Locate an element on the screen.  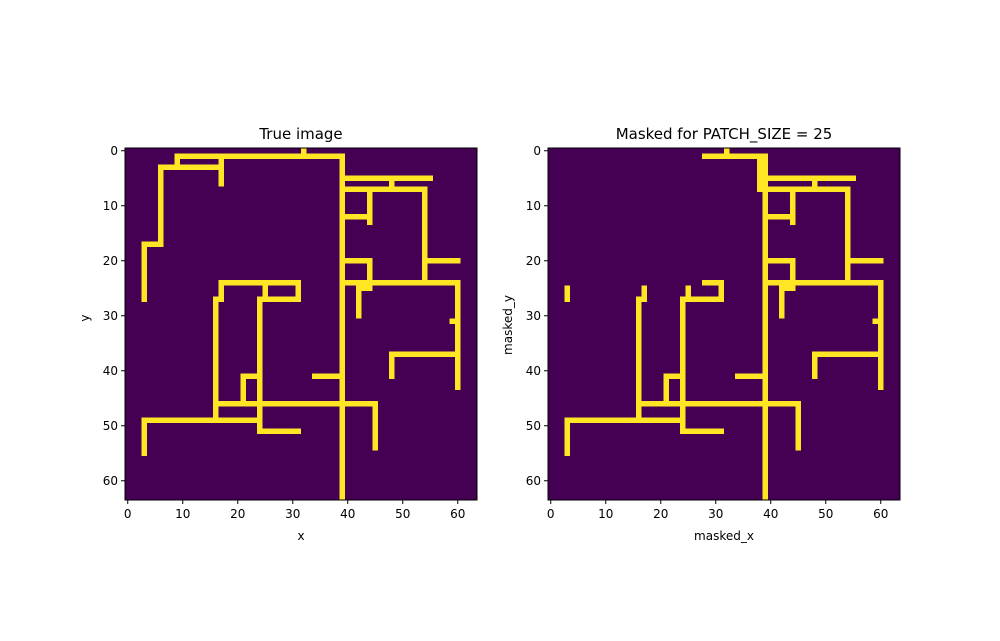
x-tick-label: 50 is located at coordinates (402, 514).